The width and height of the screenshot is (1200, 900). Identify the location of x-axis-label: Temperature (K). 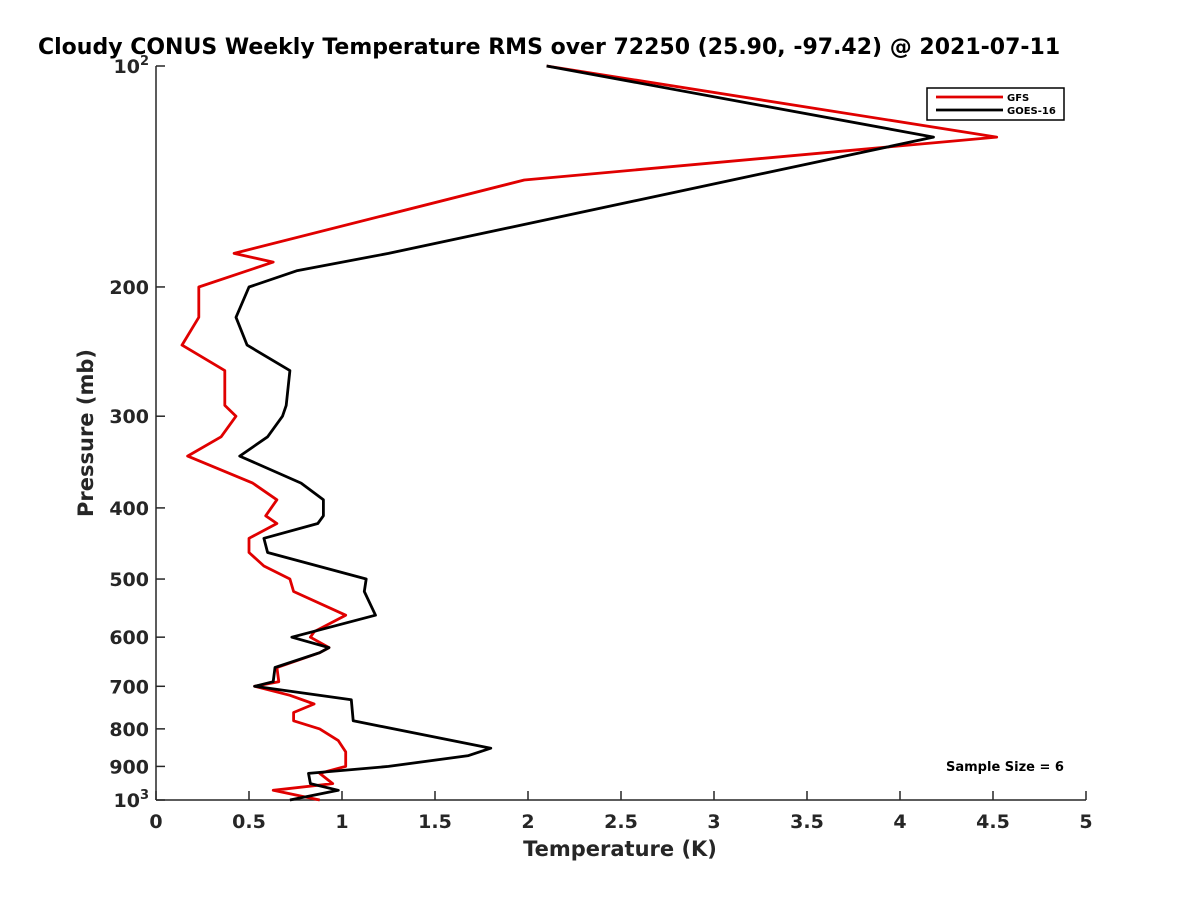
(620, 849).